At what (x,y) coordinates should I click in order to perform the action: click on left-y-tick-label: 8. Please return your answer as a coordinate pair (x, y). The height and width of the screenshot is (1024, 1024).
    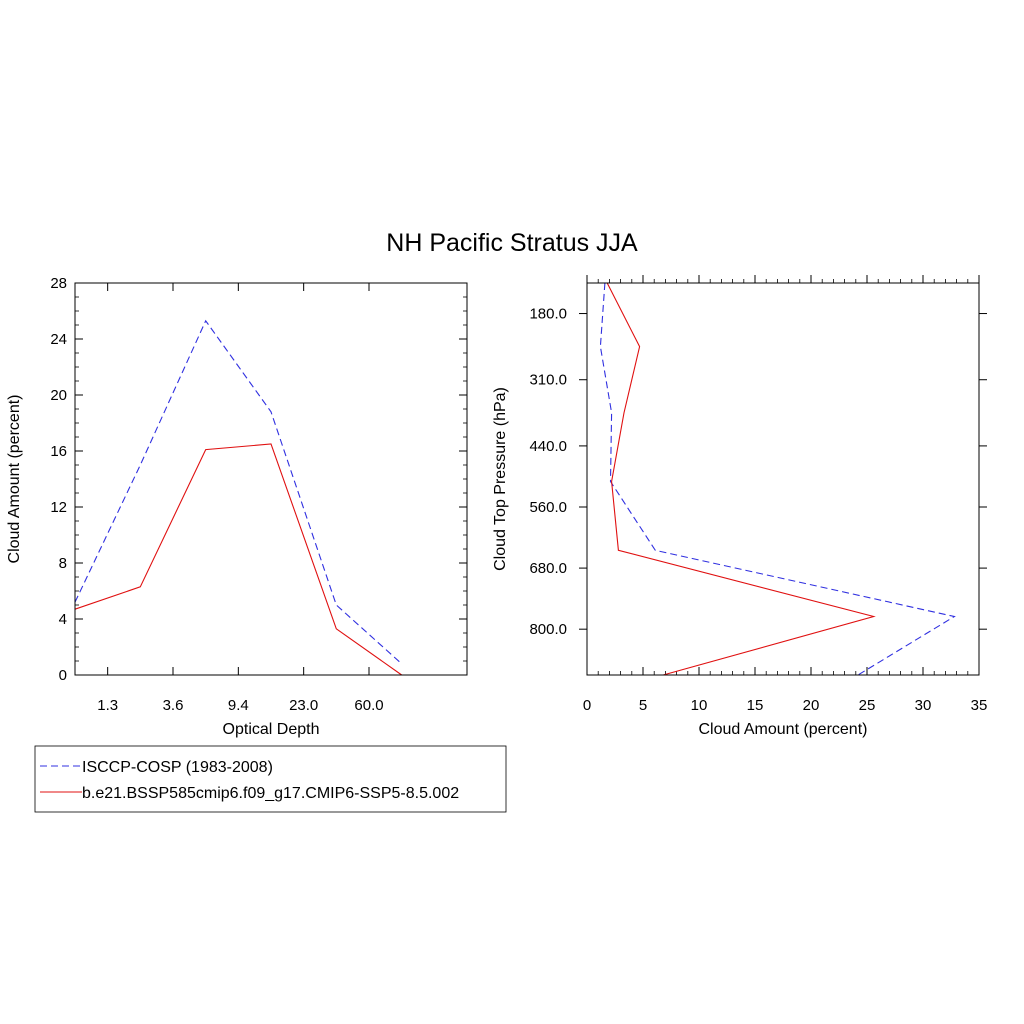
    Looking at the image, I should click on (63, 563).